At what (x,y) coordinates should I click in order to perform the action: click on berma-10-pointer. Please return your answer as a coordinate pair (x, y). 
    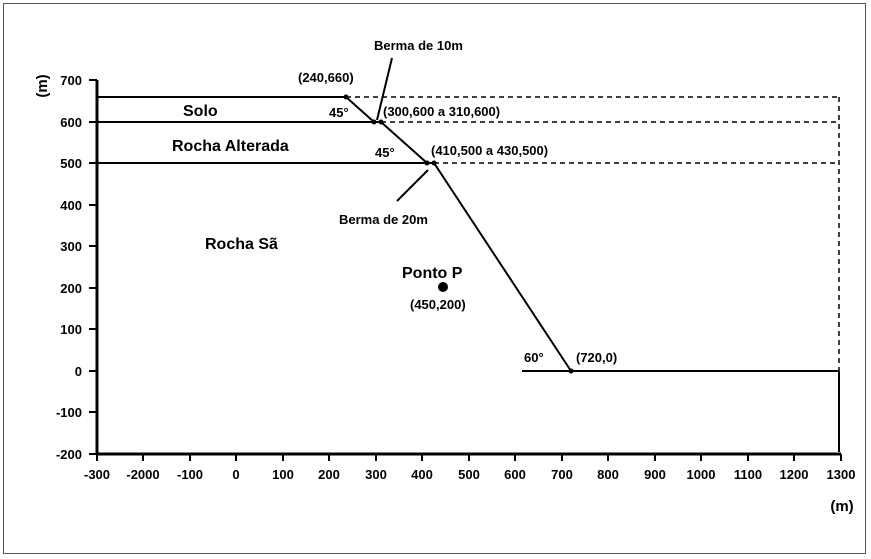
    Looking at the image, I should click on (384, 89).